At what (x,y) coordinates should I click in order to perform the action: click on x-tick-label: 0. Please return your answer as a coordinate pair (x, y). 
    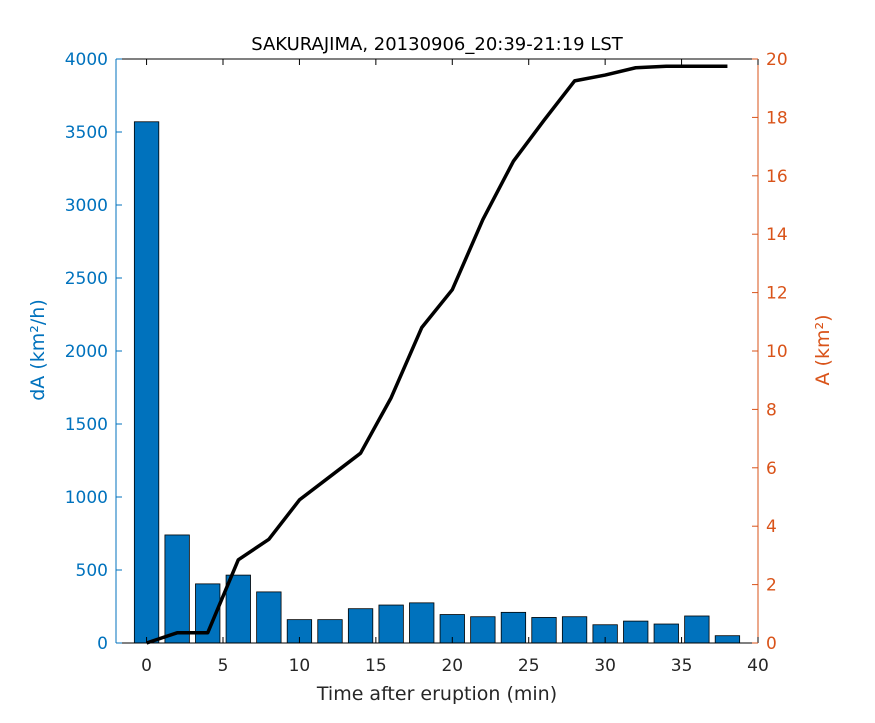
    Looking at the image, I should click on (146, 666).